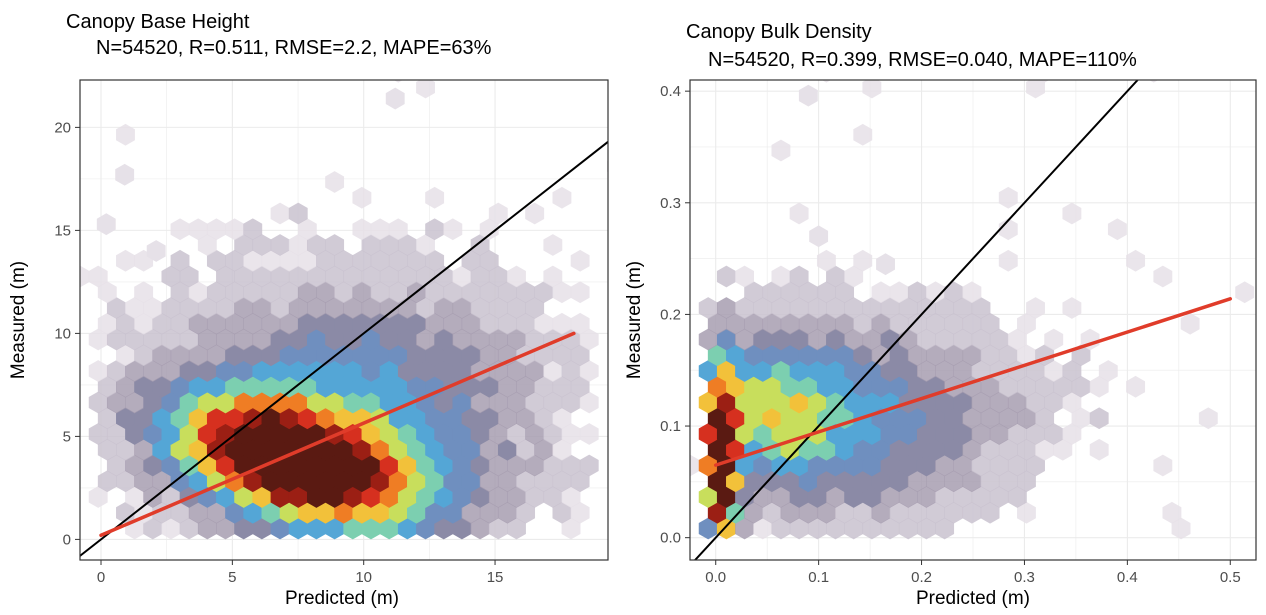  I want to click on chart-subtitle: N=54520, R=0.399, RMSE=0.040, MAPE=110%, so click(922, 60).